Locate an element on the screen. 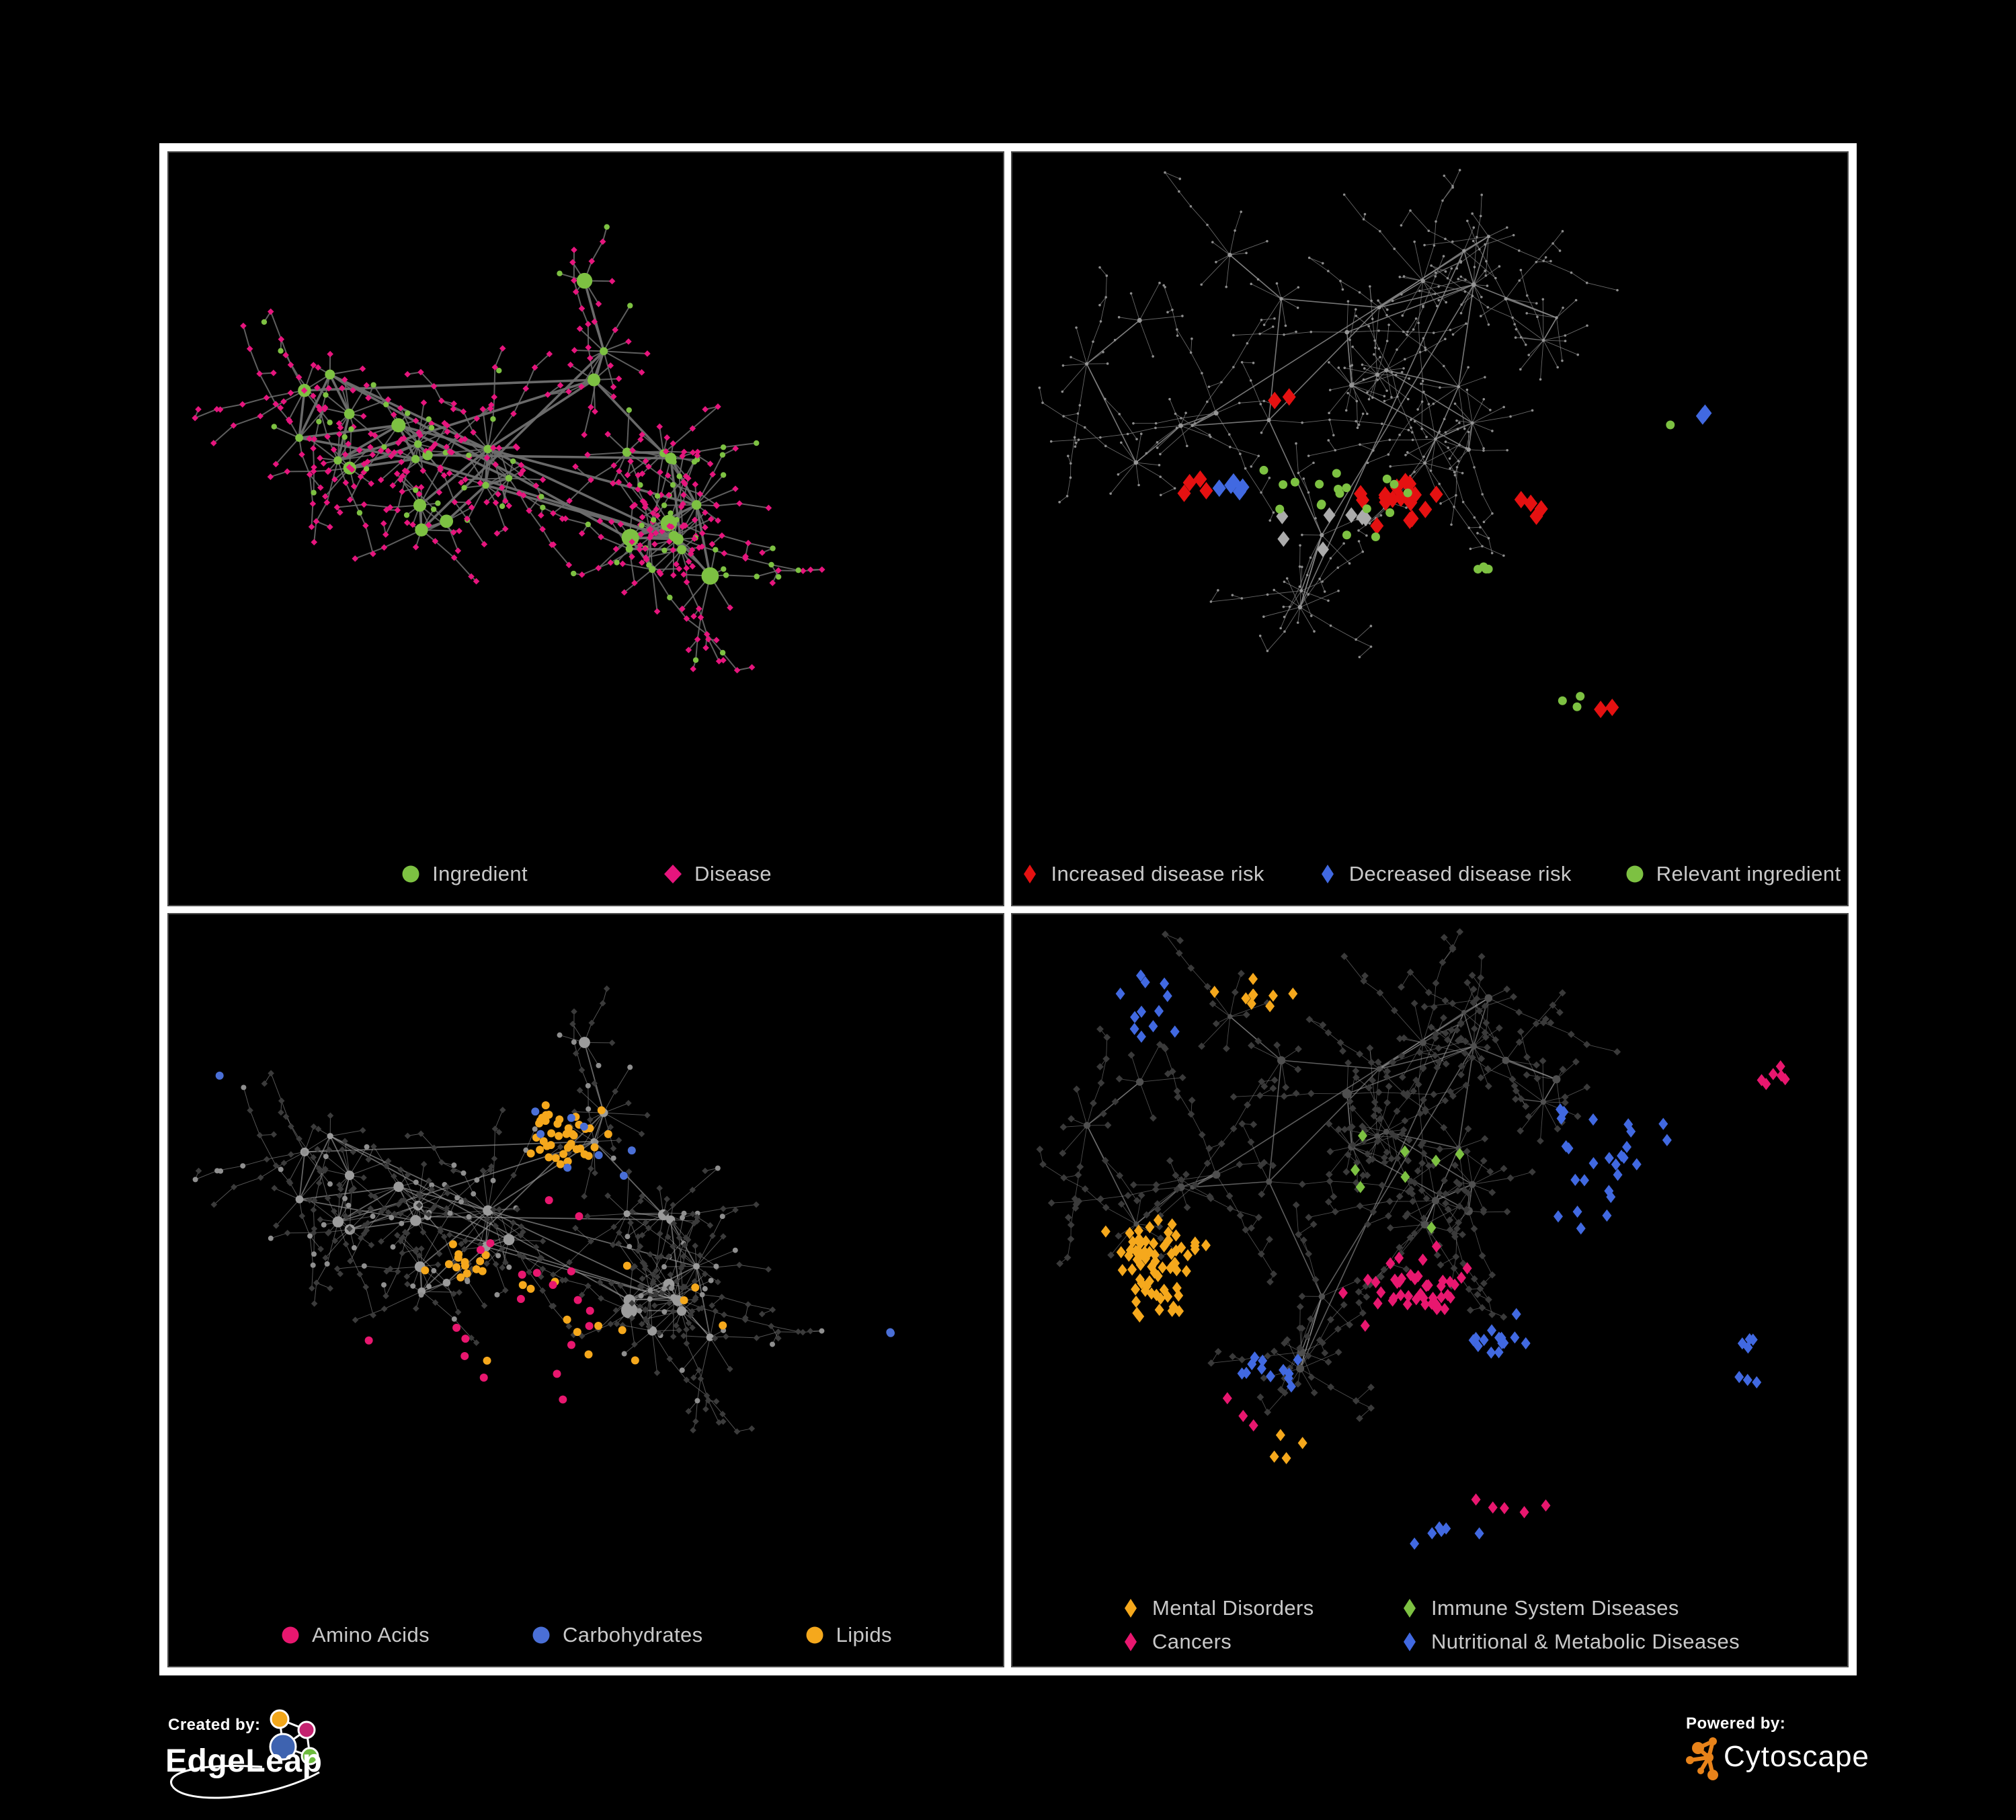 This screenshot has width=2016, height=1820. legend-nutrient-classes: Amino Acids Carbohydrates Lipids is located at coordinates (586, 1635).